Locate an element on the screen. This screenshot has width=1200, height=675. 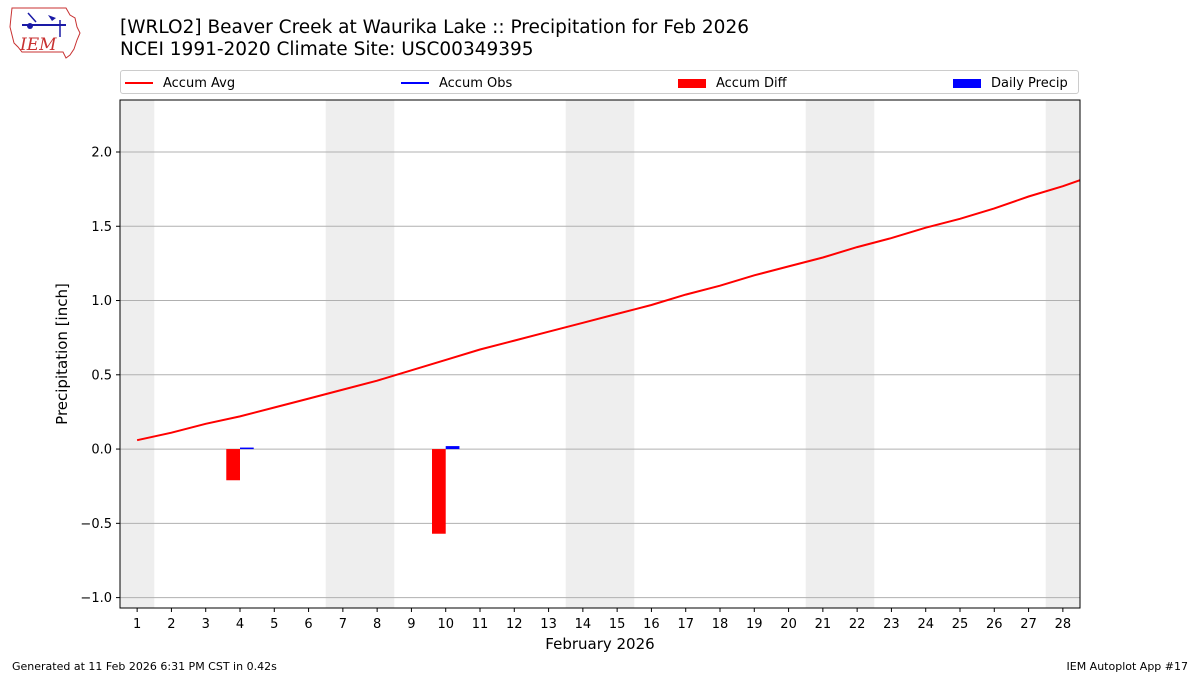
legend-swatch-accum-obs is located at coordinates (415, 83).